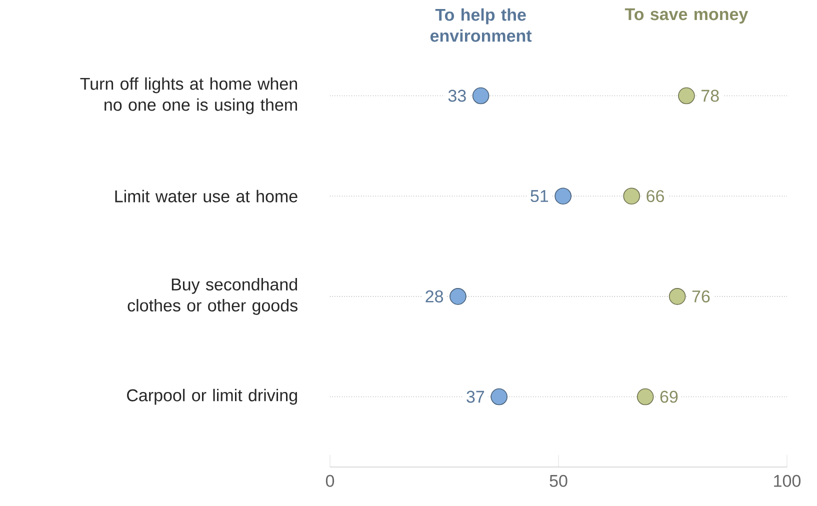  Describe the element at coordinates (539, 196) in the screenshot. I see `data-label: 51` at that location.